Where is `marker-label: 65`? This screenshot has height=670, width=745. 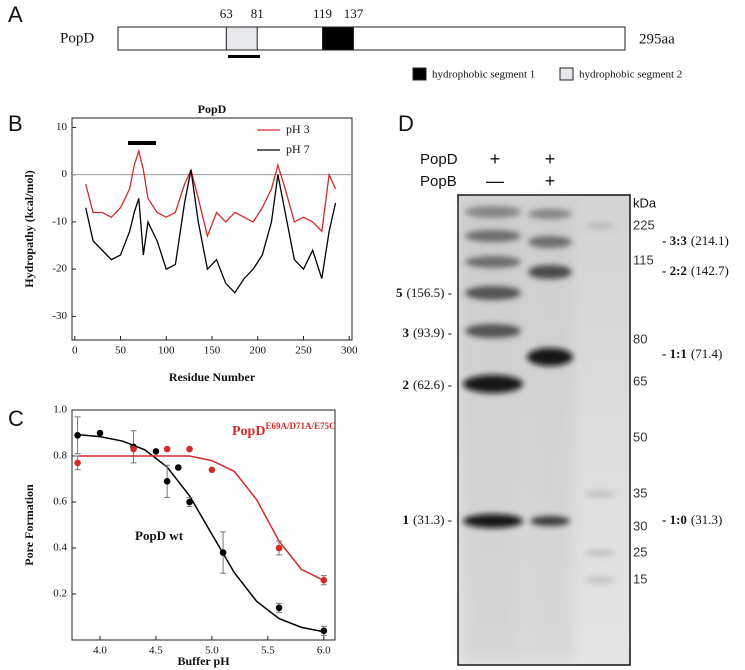 marker-label: 65 is located at coordinates (640, 380).